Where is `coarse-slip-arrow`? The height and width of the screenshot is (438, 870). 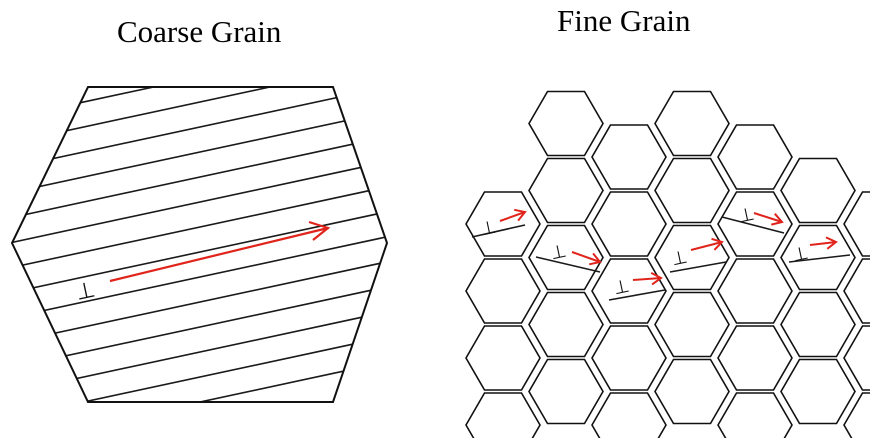 coarse-slip-arrow is located at coordinates (220, 251).